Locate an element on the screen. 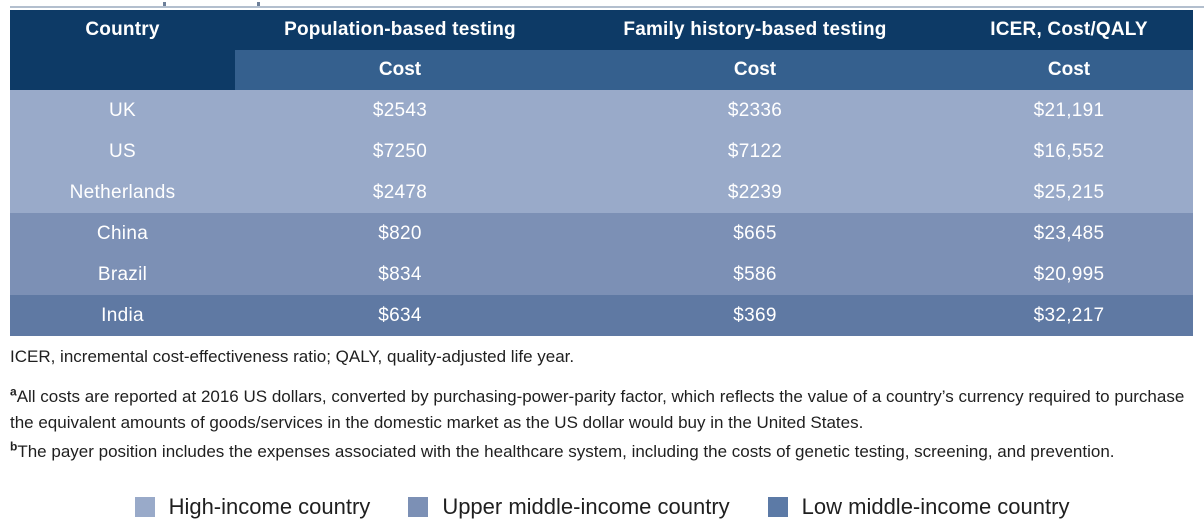 This screenshot has width=1204, height=532. table-row-brazil: Brazil $834 $586 $20,995 is located at coordinates (601, 274).